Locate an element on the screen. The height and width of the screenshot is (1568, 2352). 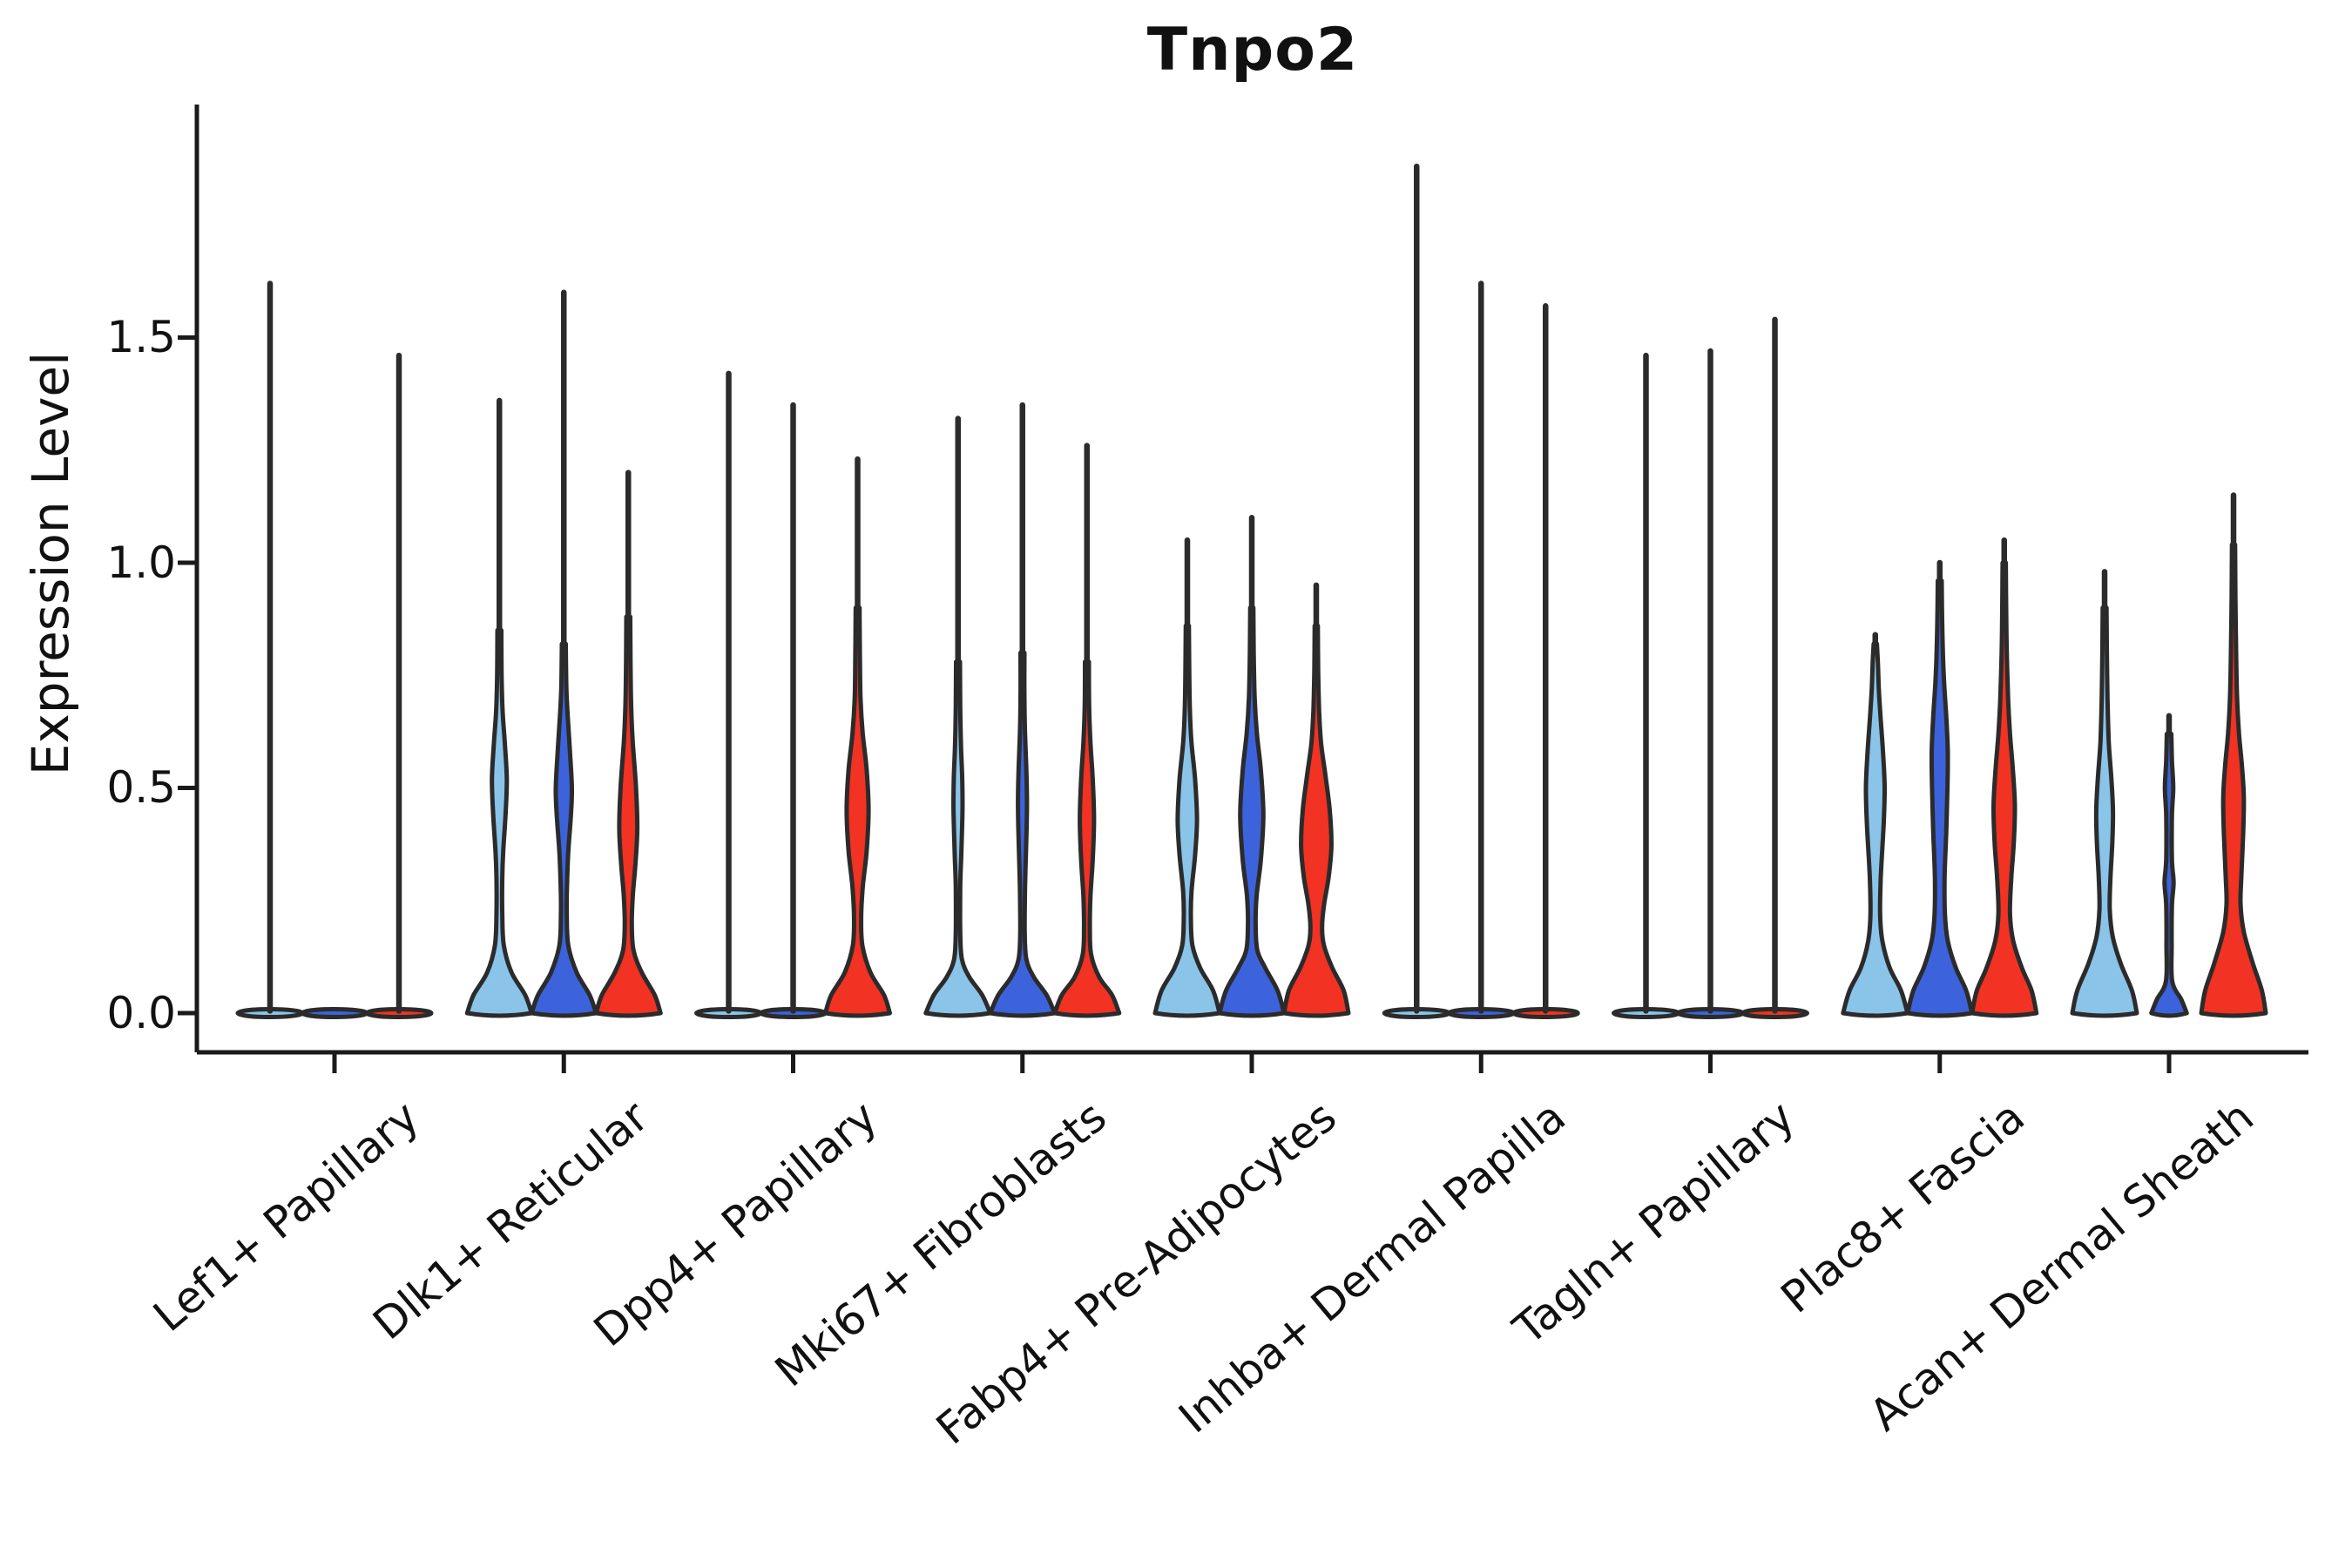
y-tick-label-0.5: 0.5 is located at coordinates (141, 787).